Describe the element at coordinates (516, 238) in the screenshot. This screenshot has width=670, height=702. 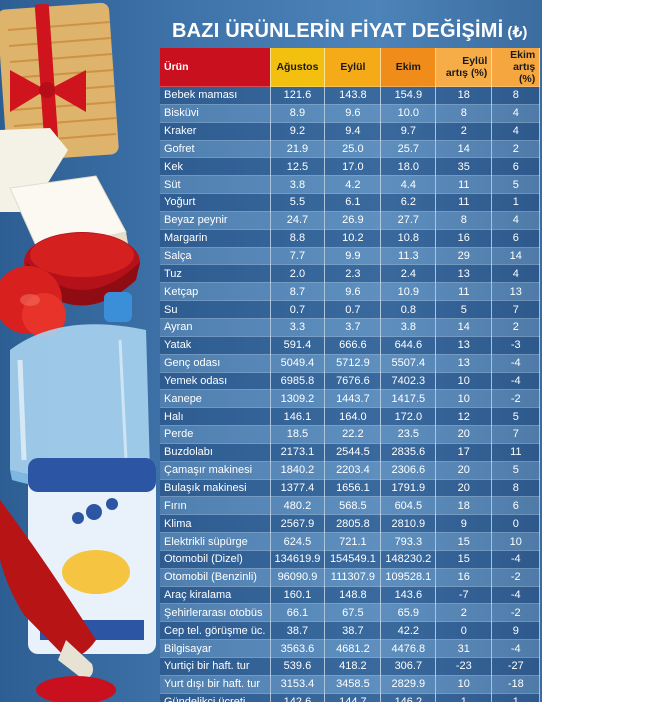
I see `ekim-change: 6` at that location.